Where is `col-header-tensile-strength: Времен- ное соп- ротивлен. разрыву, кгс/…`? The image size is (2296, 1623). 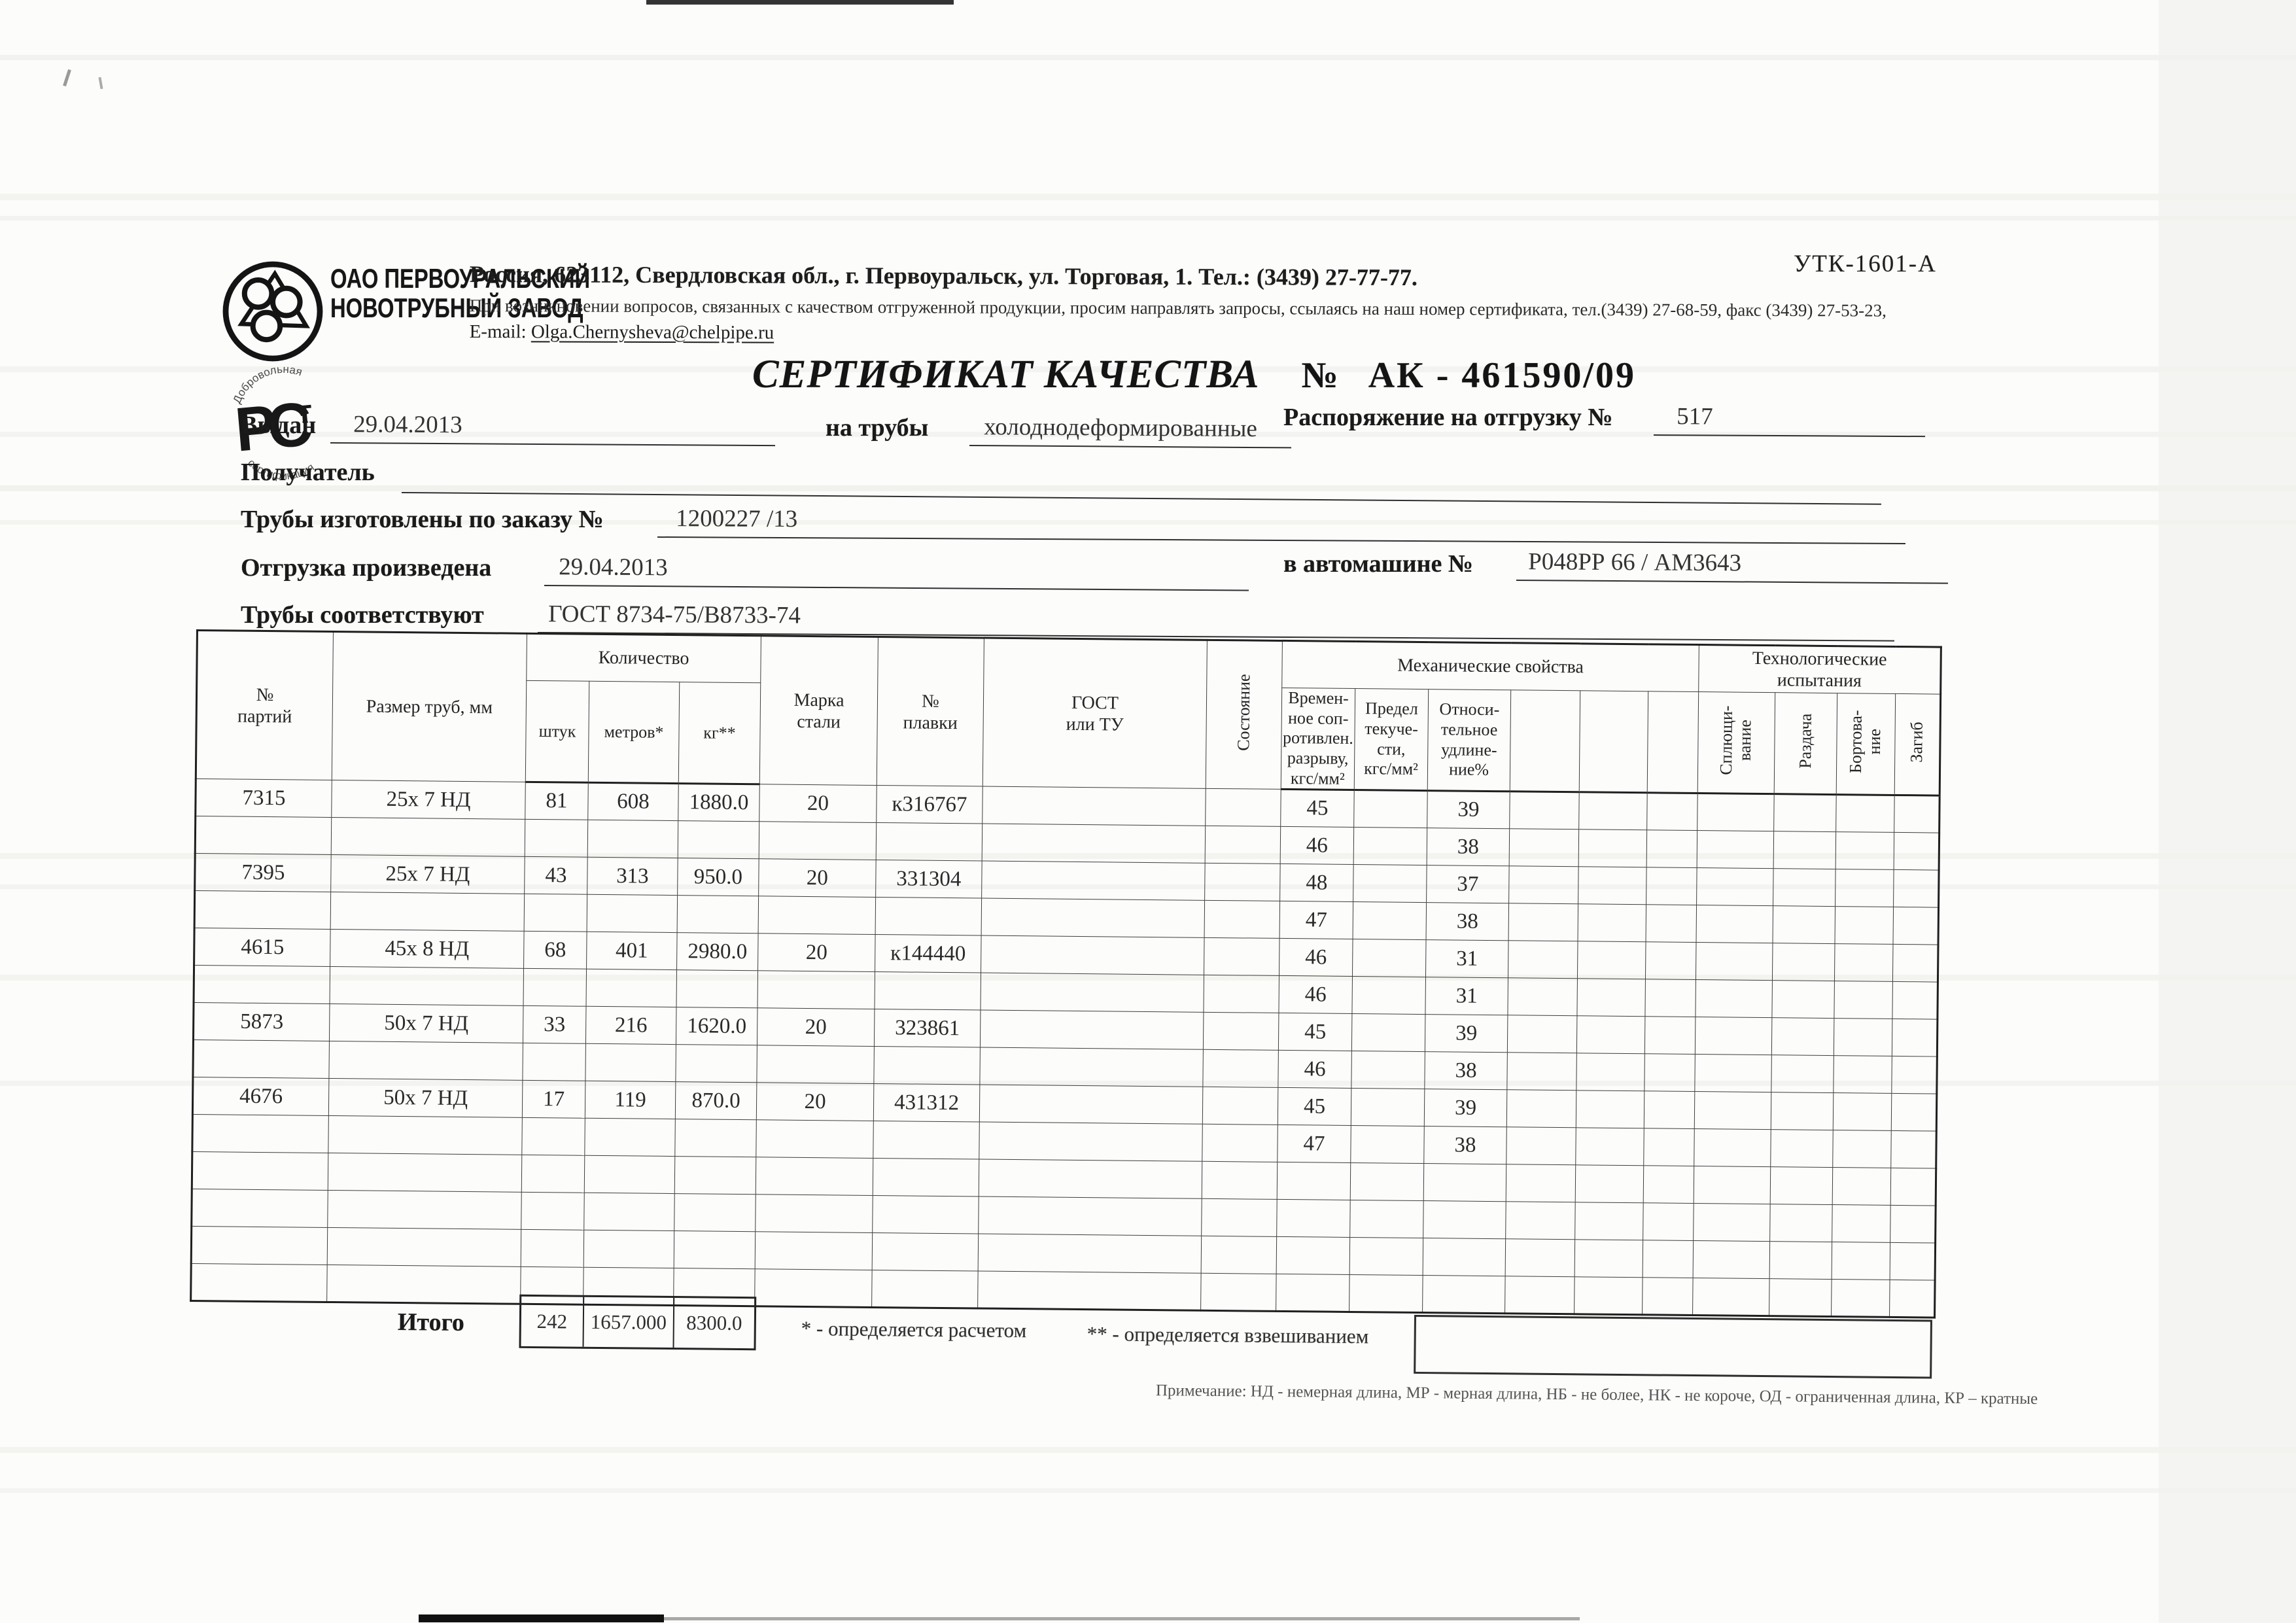
col-header-tensile-strength: Времен- ное соп- ротивлен. разрыву, кгс/… is located at coordinates (1318, 739).